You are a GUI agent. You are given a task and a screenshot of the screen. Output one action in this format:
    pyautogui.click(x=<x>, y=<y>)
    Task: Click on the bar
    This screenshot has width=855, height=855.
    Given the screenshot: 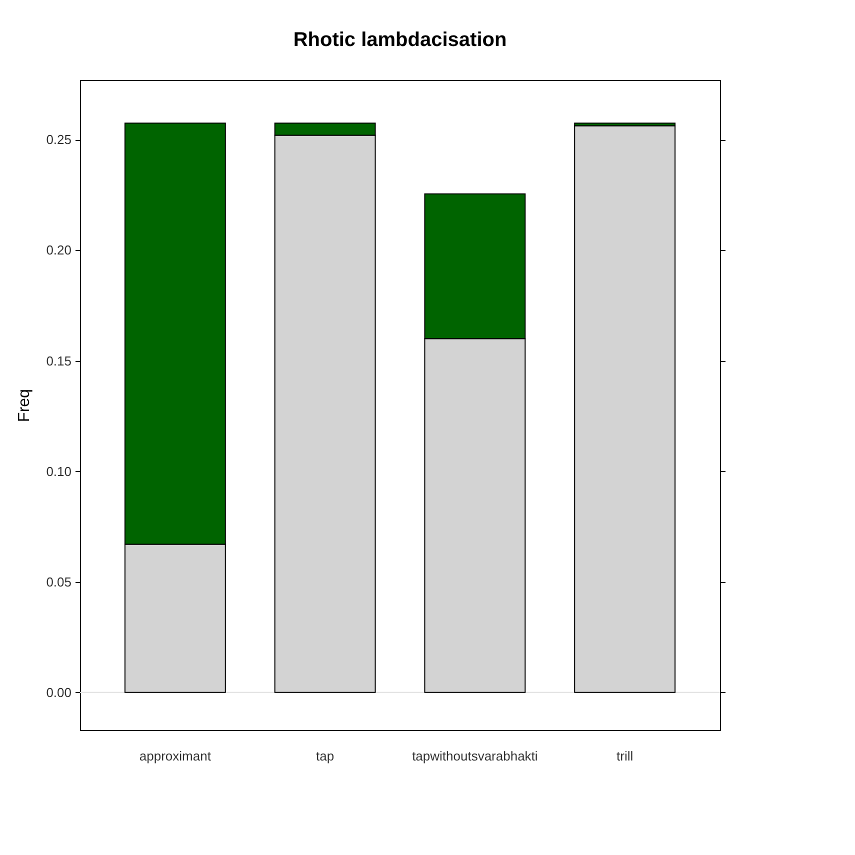 What is the action you would take?
    pyautogui.click(x=625, y=409)
    